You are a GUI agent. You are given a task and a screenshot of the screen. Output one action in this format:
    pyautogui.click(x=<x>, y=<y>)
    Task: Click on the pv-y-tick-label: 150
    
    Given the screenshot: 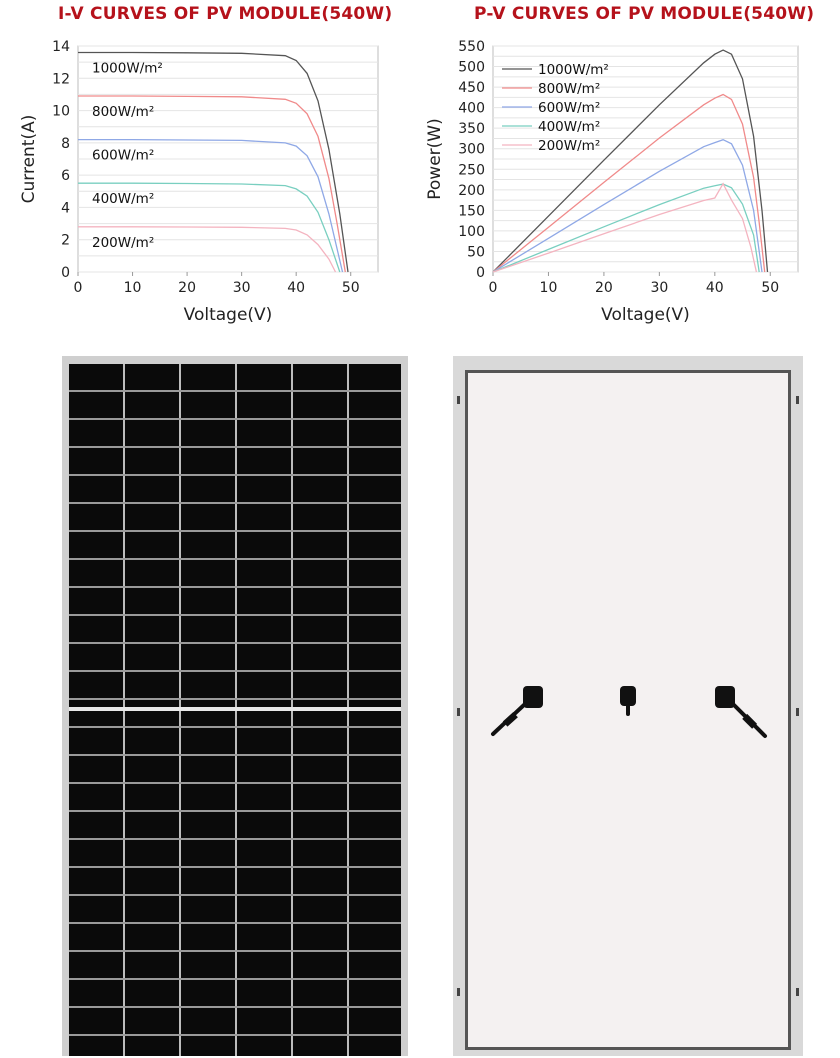 What is the action you would take?
    pyautogui.click(x=471, y=211)
    